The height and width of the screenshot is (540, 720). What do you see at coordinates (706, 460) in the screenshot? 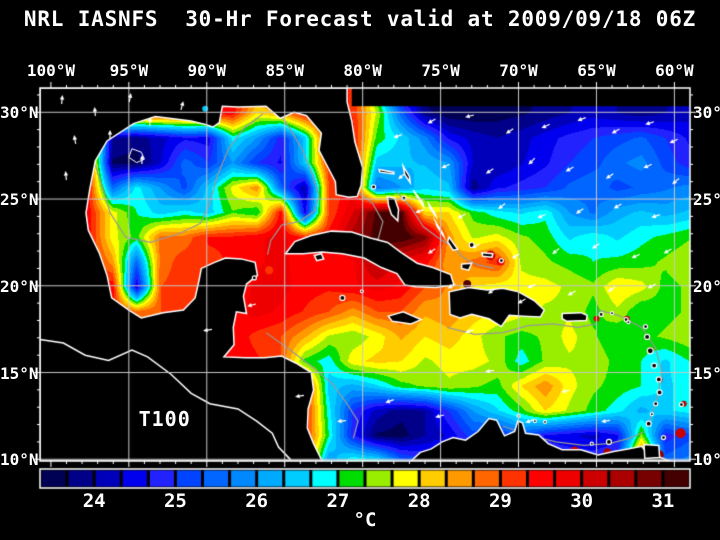
I see `lat-tick-label-right: 10°N` at bounding box center [706, 460].